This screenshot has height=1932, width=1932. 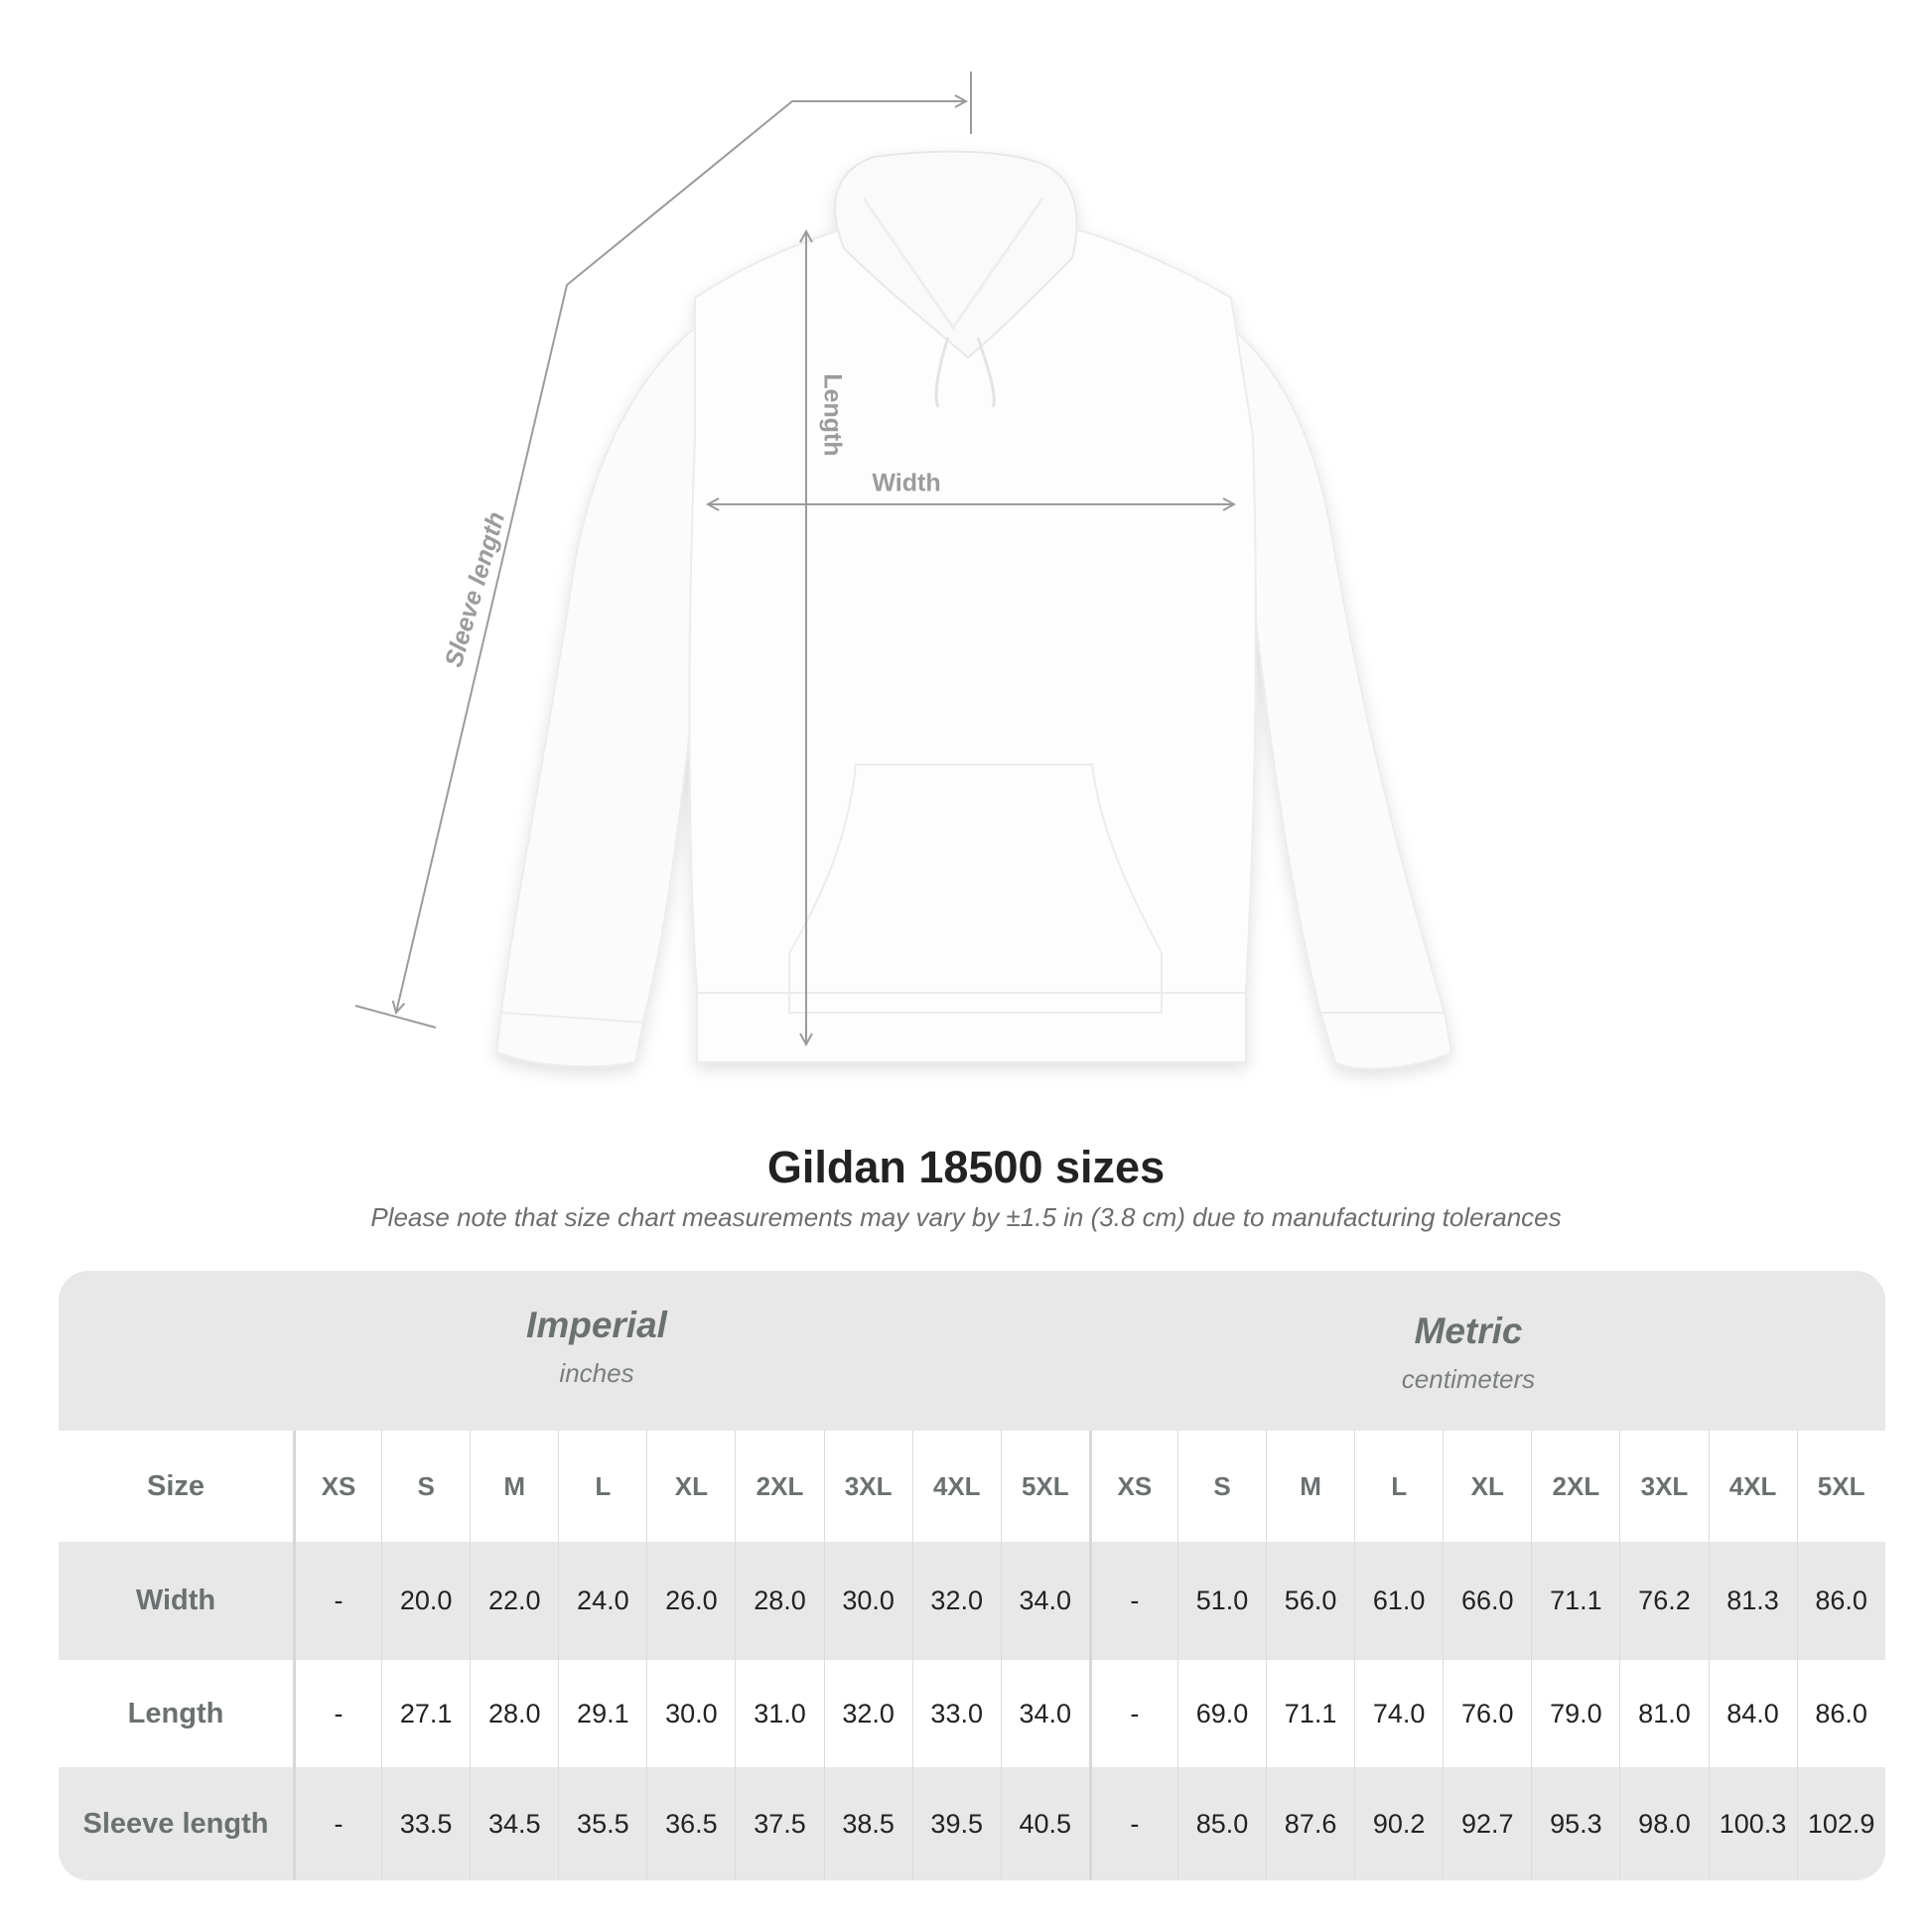 I want to click on metric-value-cell: 81.0, so click(x=1664, y=1714).